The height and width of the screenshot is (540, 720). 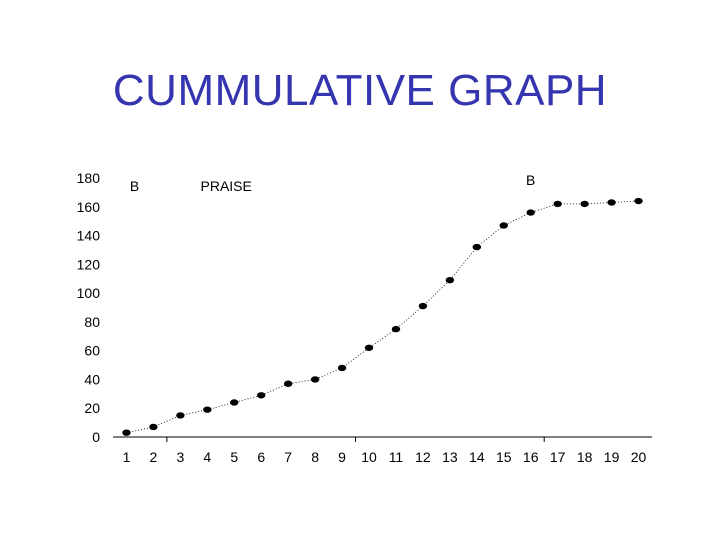 I want to click on x-tick-label: 7, so click(x=288, y=457).